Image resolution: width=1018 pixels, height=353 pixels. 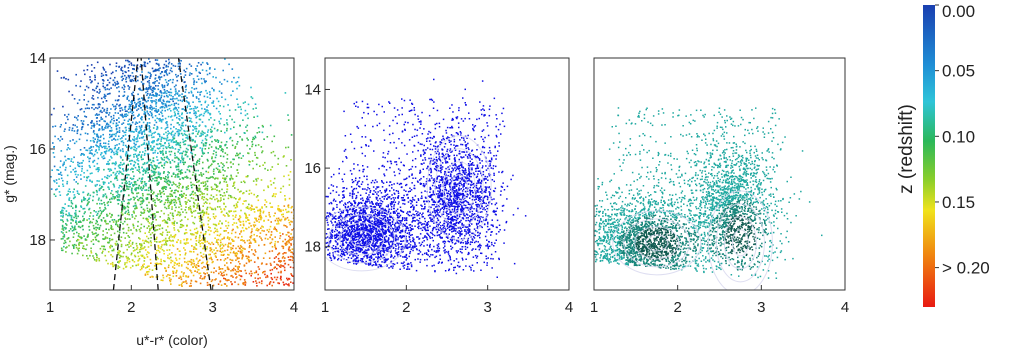 I want to click on colorbar-label: z (redshift), so click(x=906, y=149).